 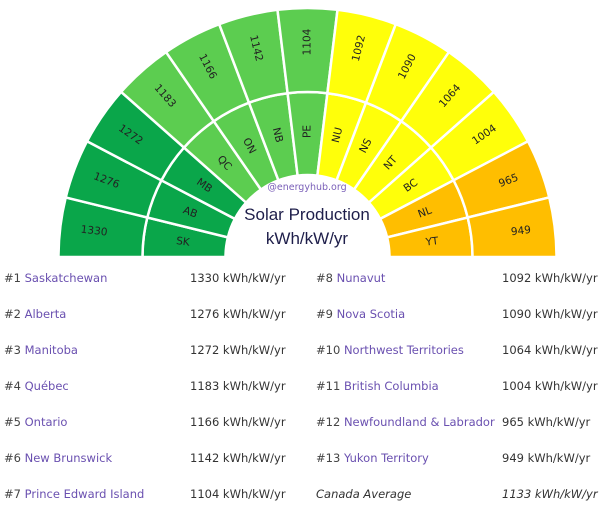 I want to click on province-link: New Brunswick, so click(x=68, y=458).